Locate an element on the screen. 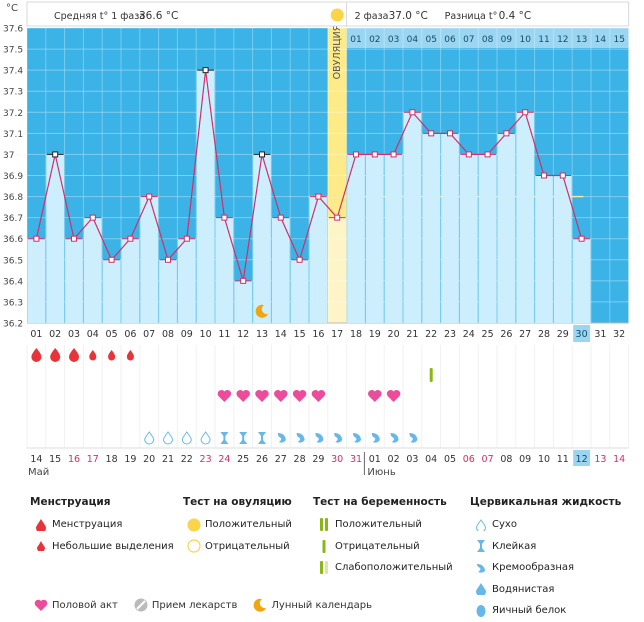 The width and height of the screenshot is (644, 622). phase1-label: Средняя t° 1 фаза is located at coordinates (99, 16).